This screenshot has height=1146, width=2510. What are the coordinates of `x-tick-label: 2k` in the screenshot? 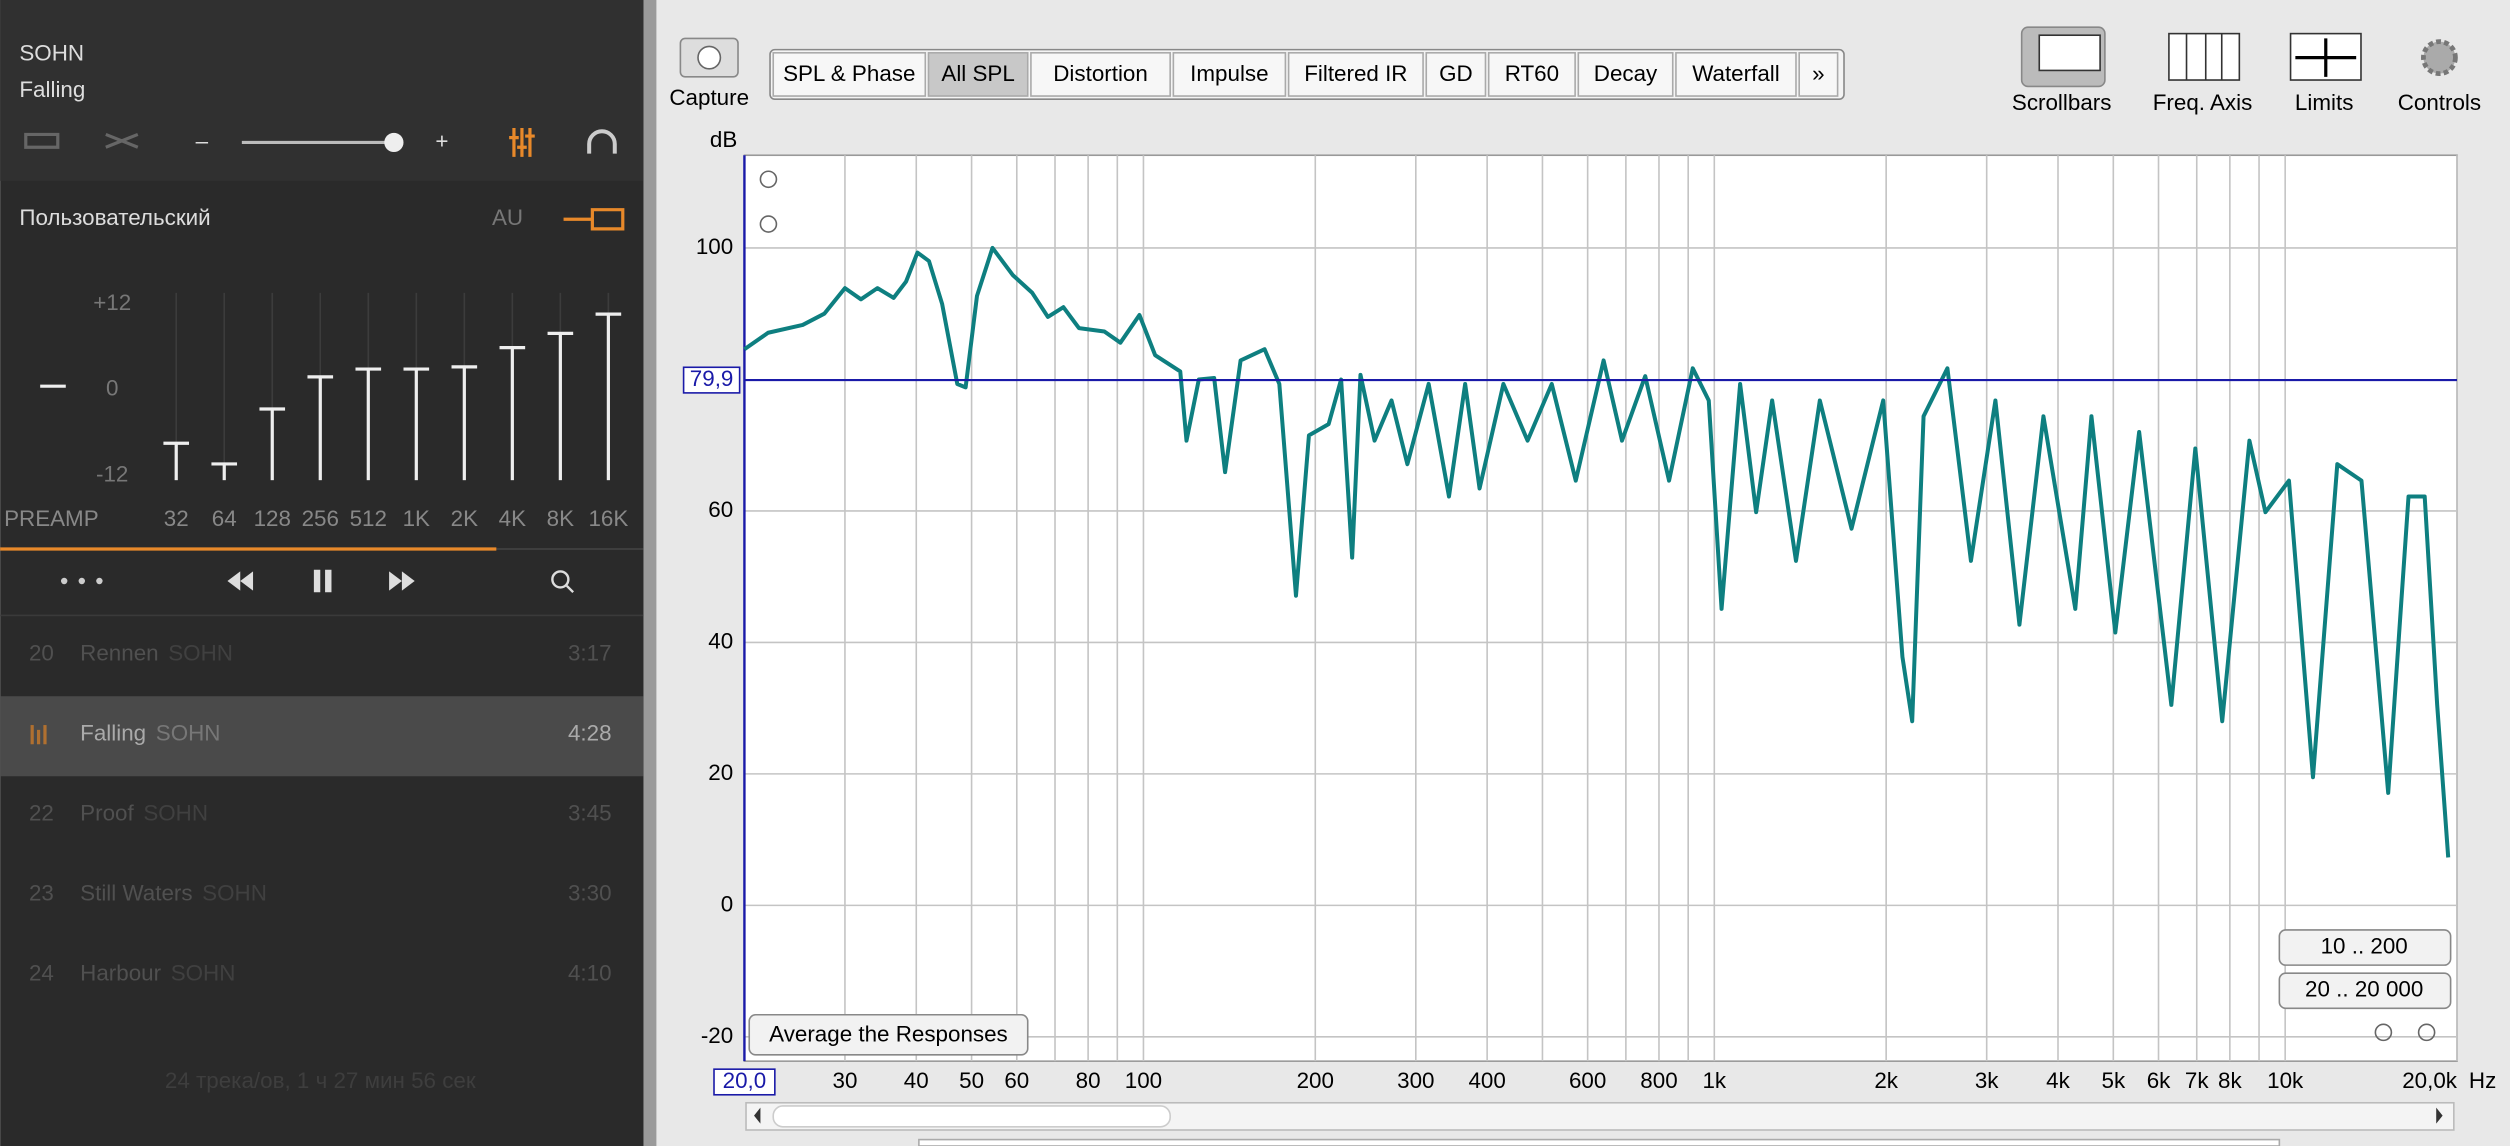 It's located at (1886, 1080).